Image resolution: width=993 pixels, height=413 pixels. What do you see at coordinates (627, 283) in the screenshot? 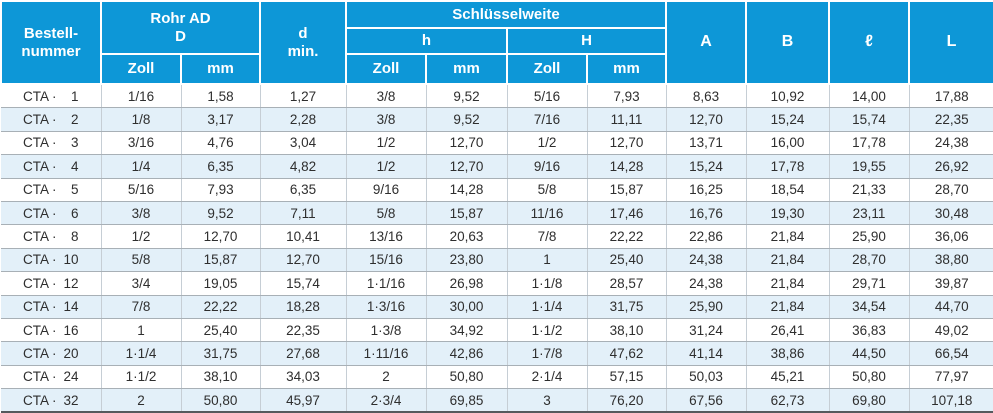
I see `data-cell: 28,57` at bounding box center [627, 283].